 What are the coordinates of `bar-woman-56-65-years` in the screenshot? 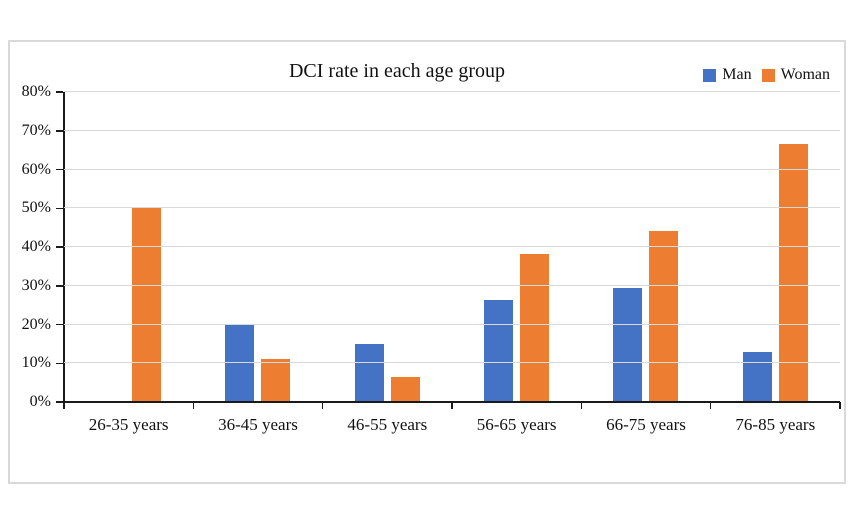 It's located at (535, 327).